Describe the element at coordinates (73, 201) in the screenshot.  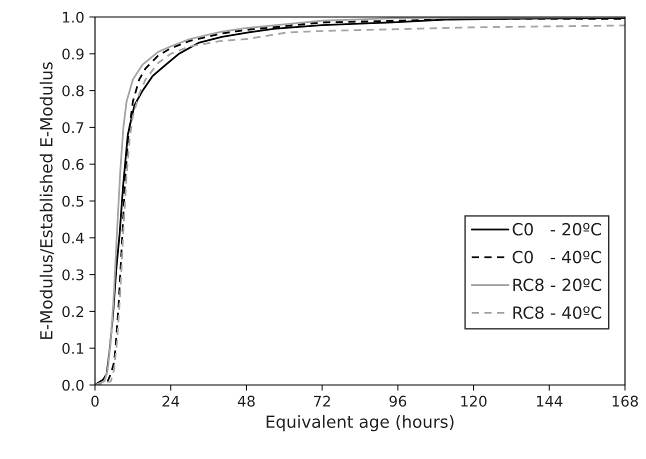
I see `y-tick-label: 0.5` at that location.